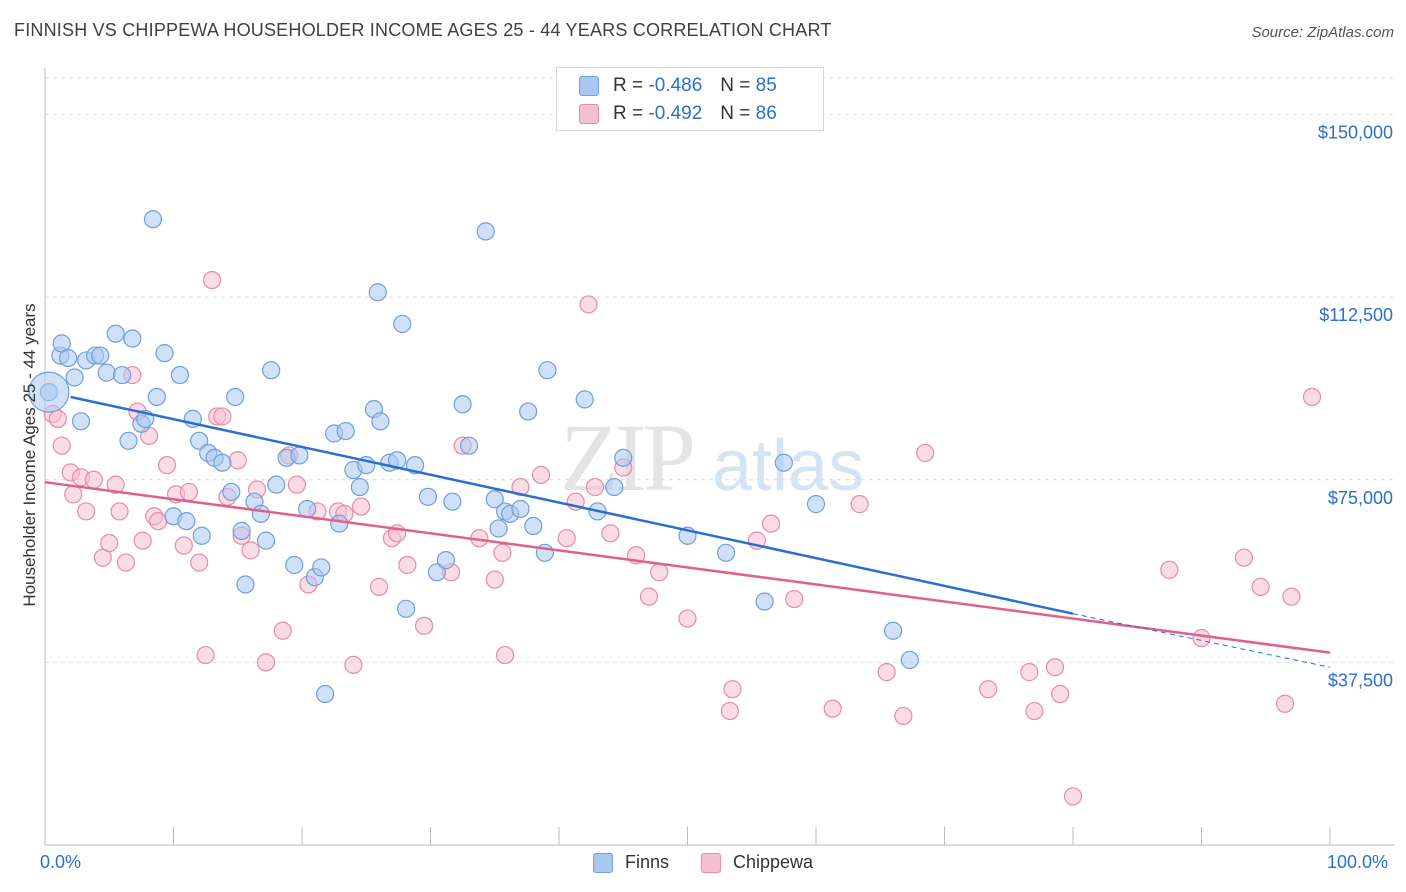 Image resolution: width=1406 pixels, height=892 pixels. Describe the element at coordinates (1360, 498) in the screenshot. I see `y-tick-label: $75,000` at that location.